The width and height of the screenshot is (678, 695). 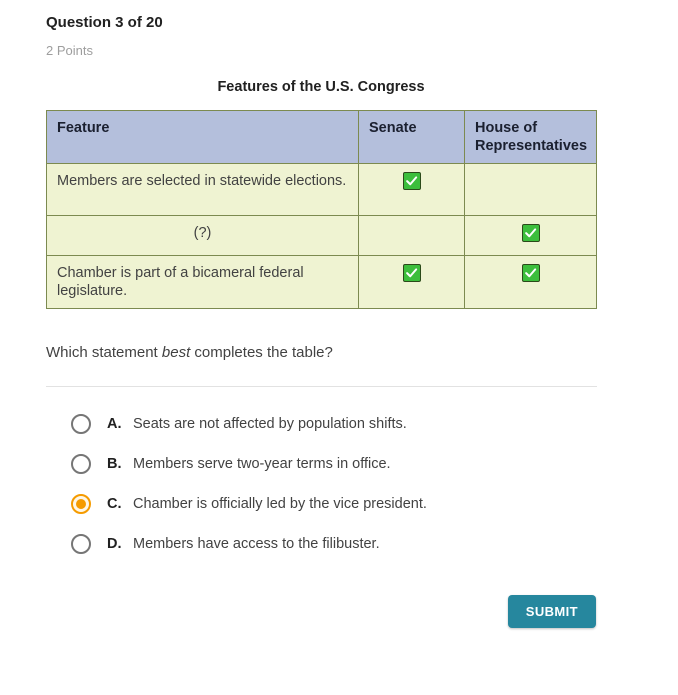 What do you see at coordinates (530, 137) in the screenshot?
I see `column-header-house: House of Representatives` at bounding box center [530, 137].